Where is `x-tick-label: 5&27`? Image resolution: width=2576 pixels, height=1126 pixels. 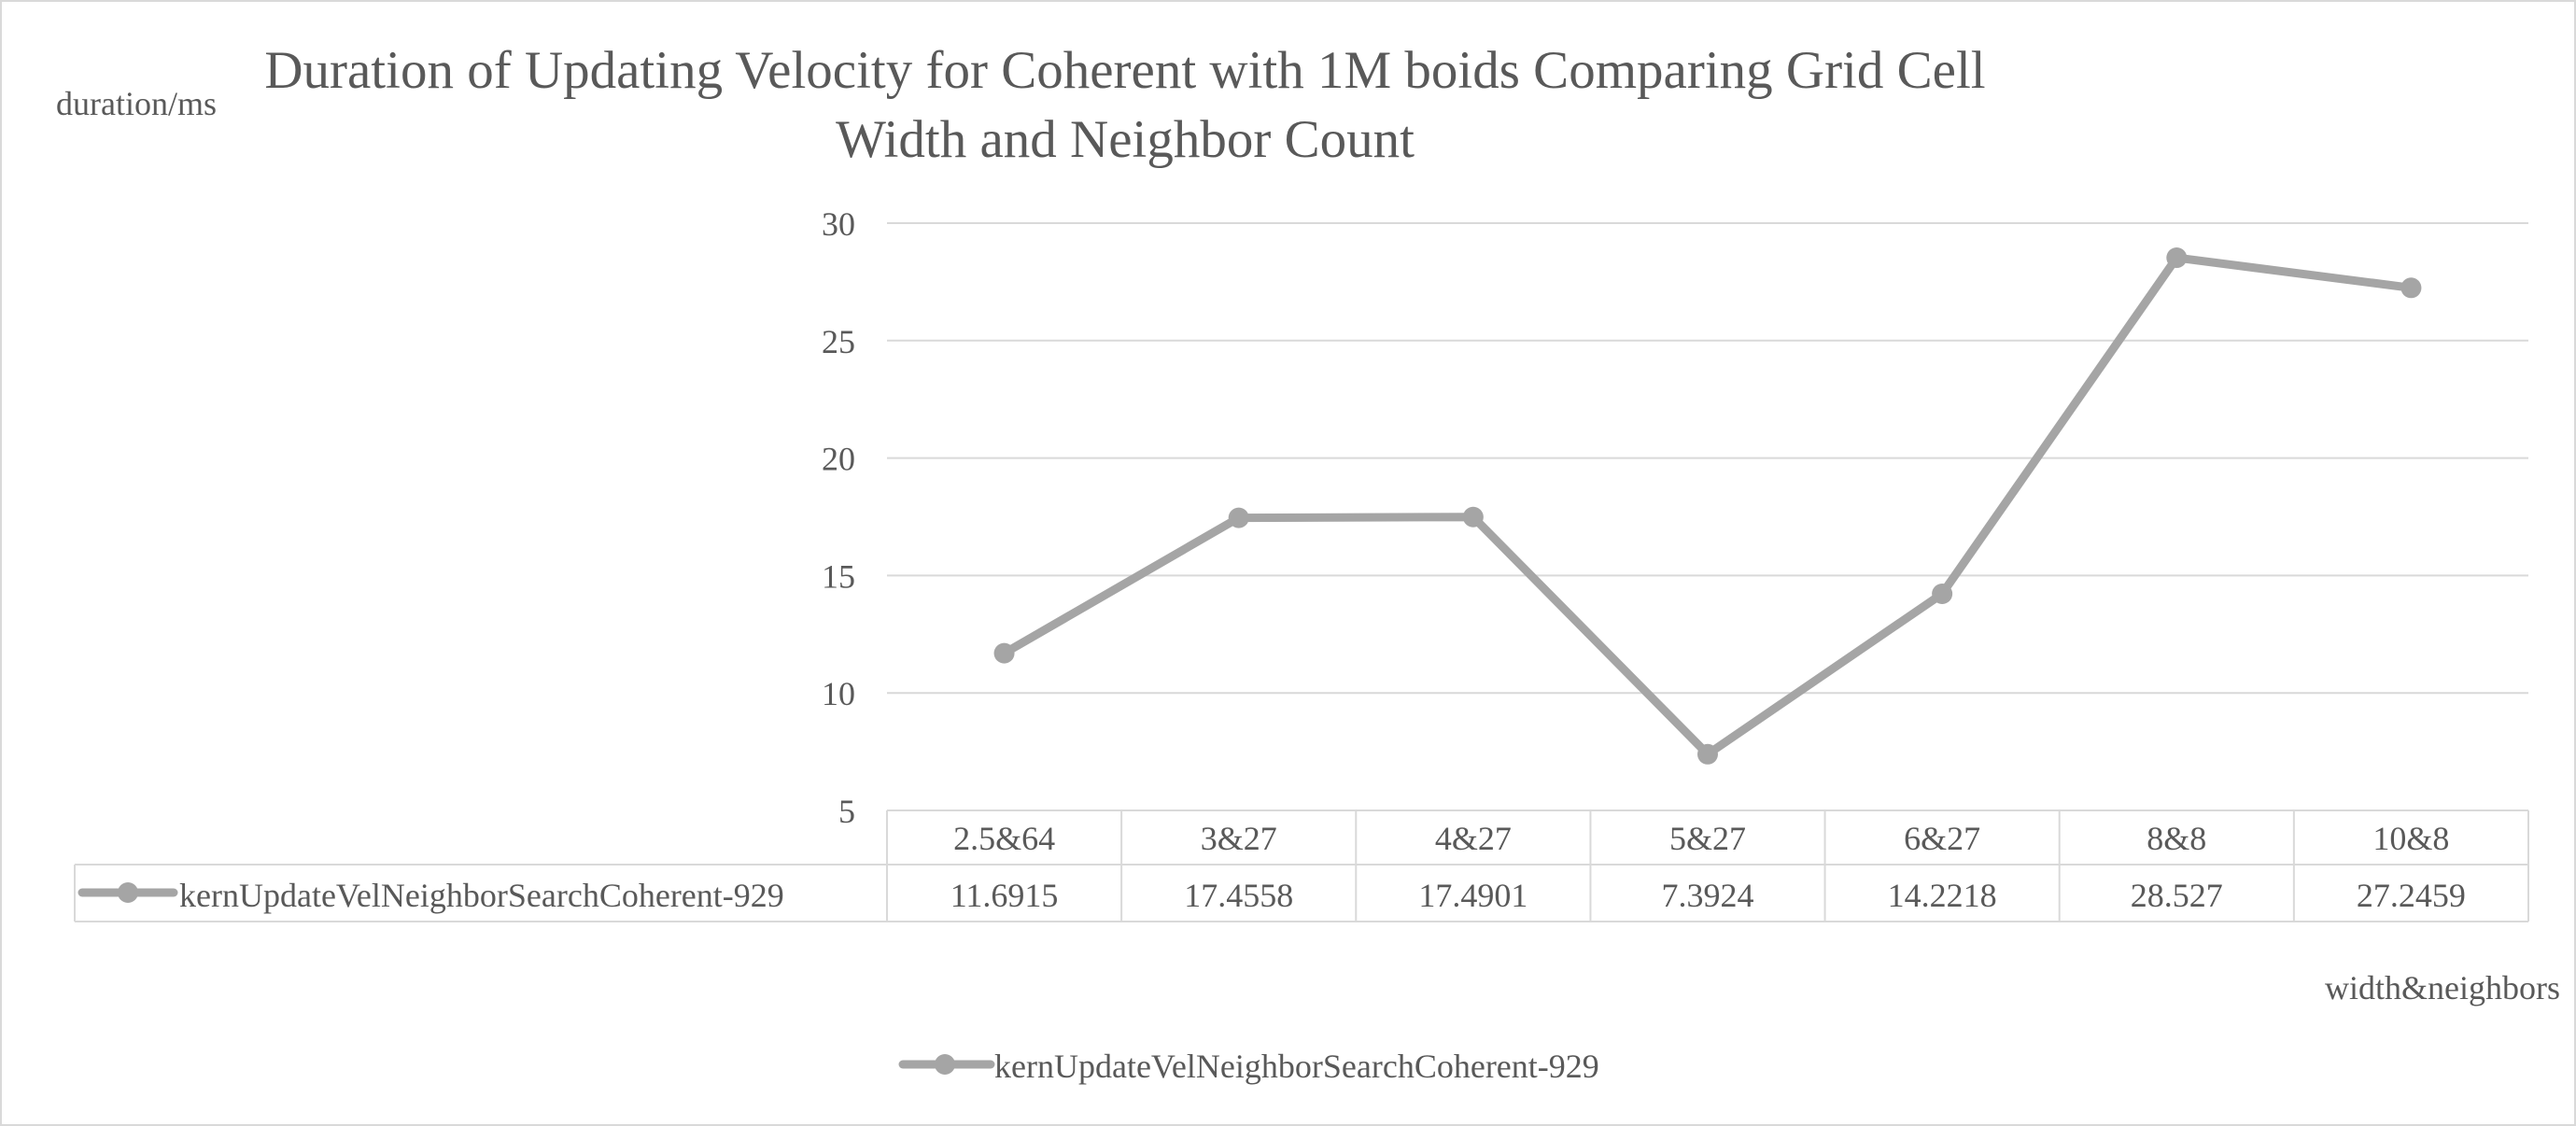 x-tick-label: 5&27 is located at coordinates (1707, 838).